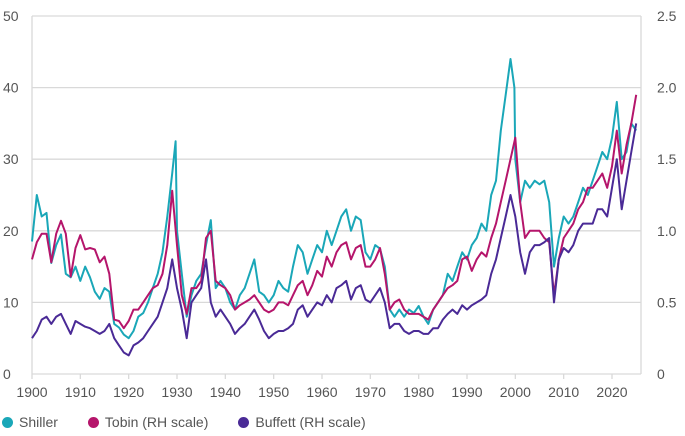 The height and width of the screenshot is (436, 685). Describe the element at coordinates (11, 88) in the screenshot. I see `y-tick-label: 40` at that location.